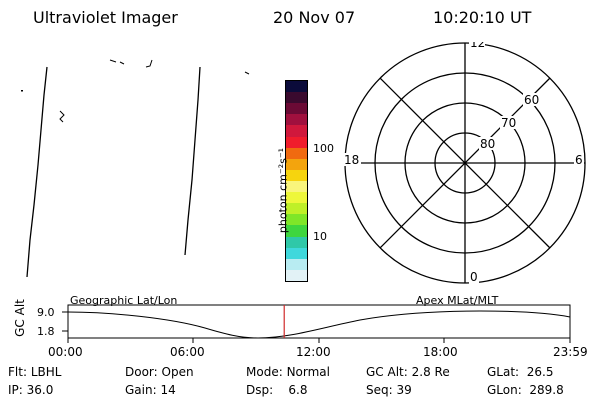 The height and width of the screenshot is (400, 600). I want to click on polar-label-0: 0, so click(474, 277).